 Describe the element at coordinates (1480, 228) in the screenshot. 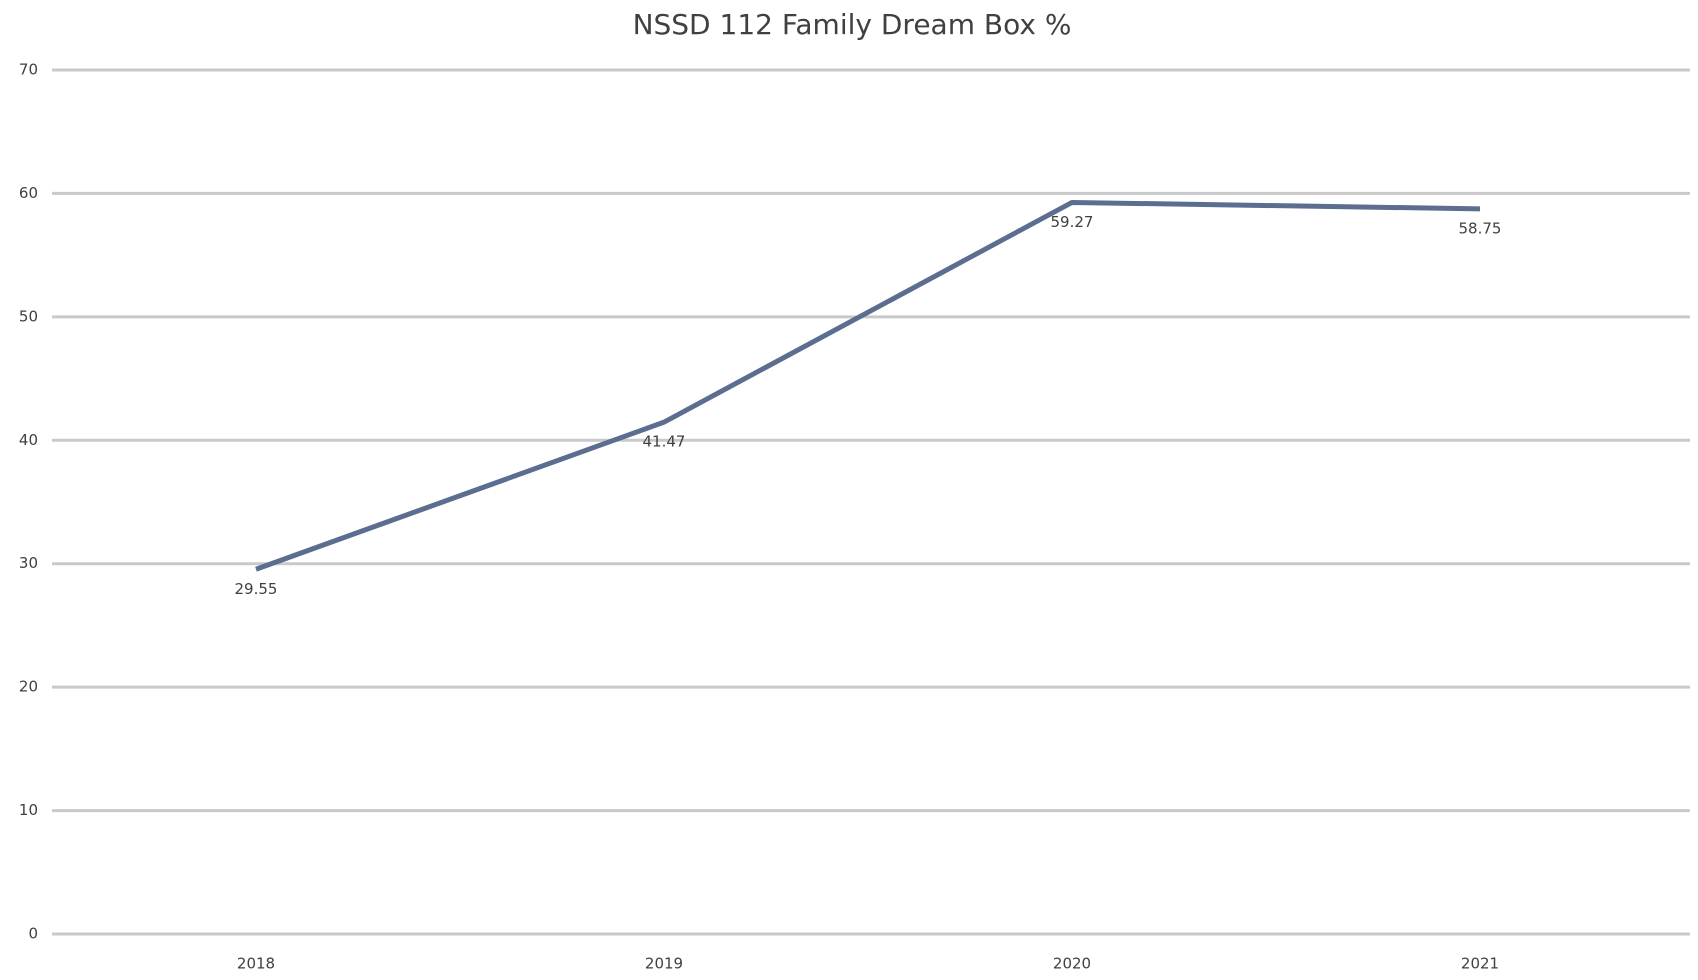

I see `data-label: 58.75` at that location.